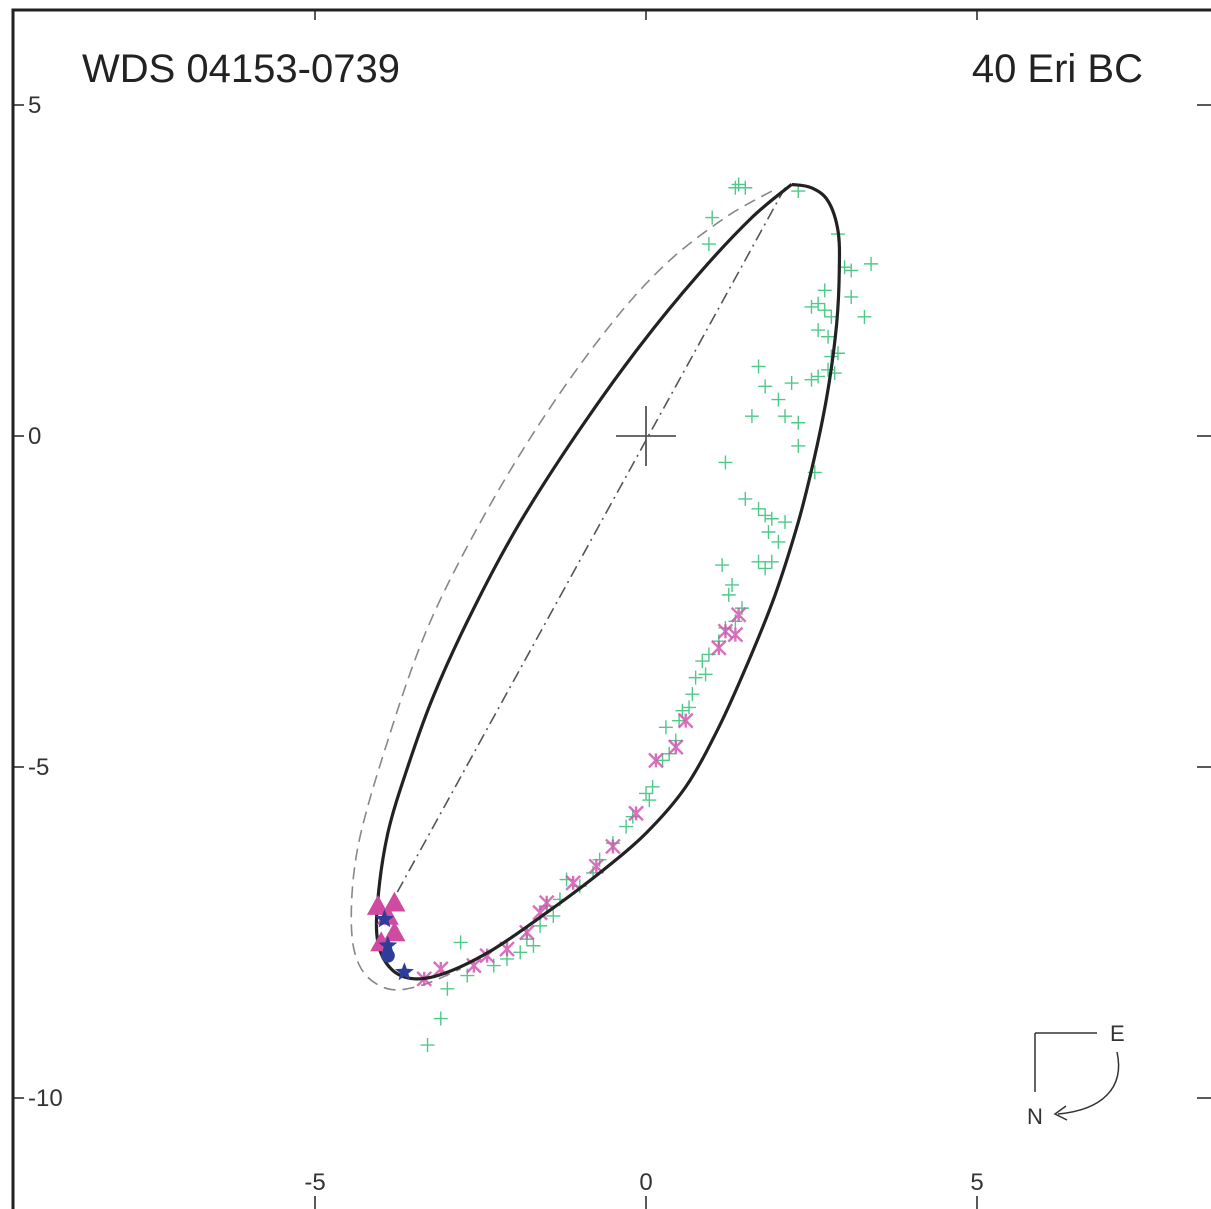 This screenshot has width=1211, height=1209. What do you see at coordinates (645, 1182) in the screenshot?
I see `x-tick-label: 0` at bounding box center [645, 1182].